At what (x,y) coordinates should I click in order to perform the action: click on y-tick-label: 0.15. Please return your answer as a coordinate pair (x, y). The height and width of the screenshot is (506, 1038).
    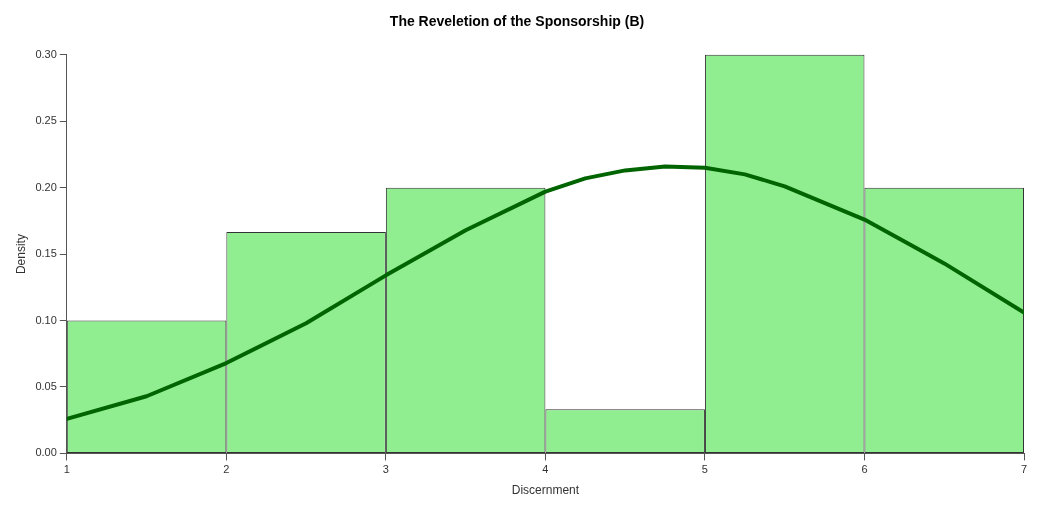
    Looking at the image, I should click on (46, 253).